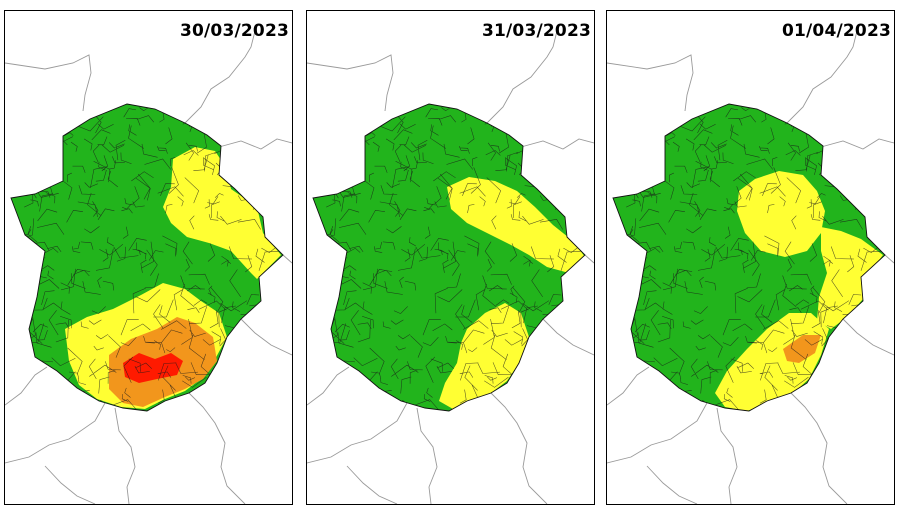 Image resolution: width=908 pixels, height=513 pixels. I want to click on panel-date: 31/03/2023, so click(536, 31).